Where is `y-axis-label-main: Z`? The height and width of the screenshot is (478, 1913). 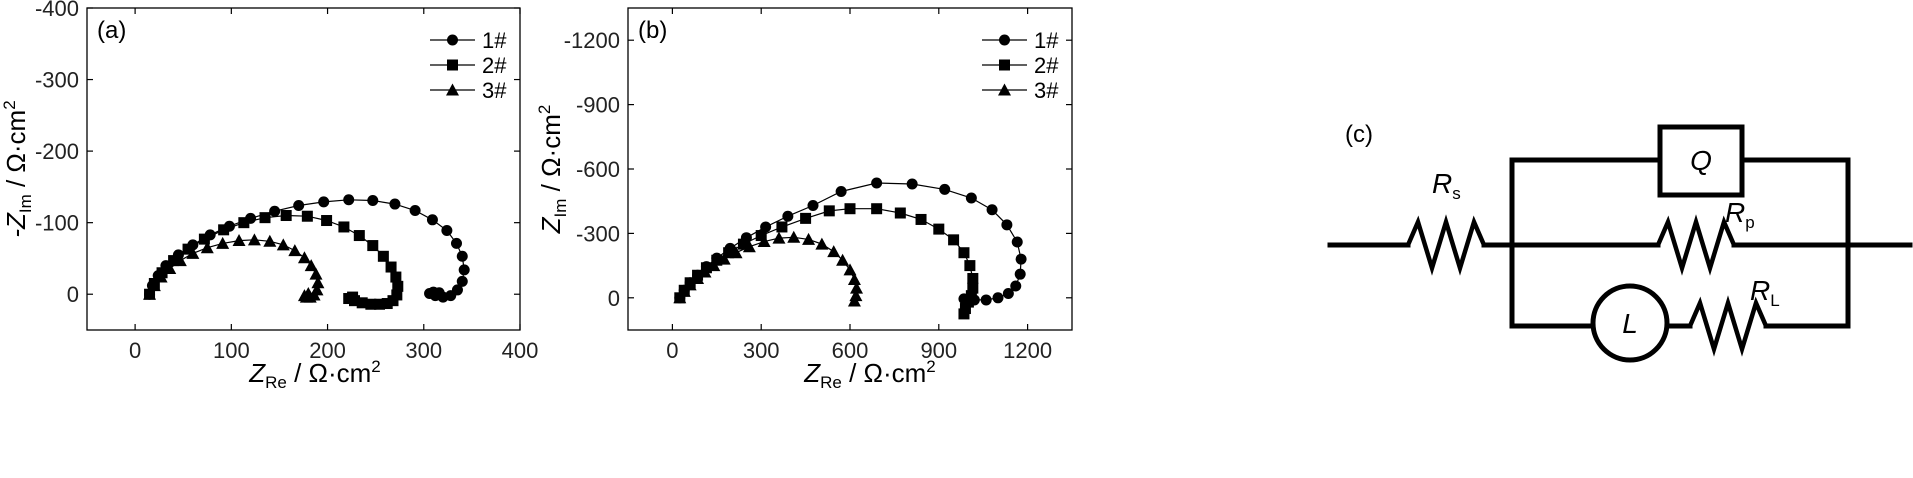
y-axis-label-main: Z is located at coordinates (551, 225).